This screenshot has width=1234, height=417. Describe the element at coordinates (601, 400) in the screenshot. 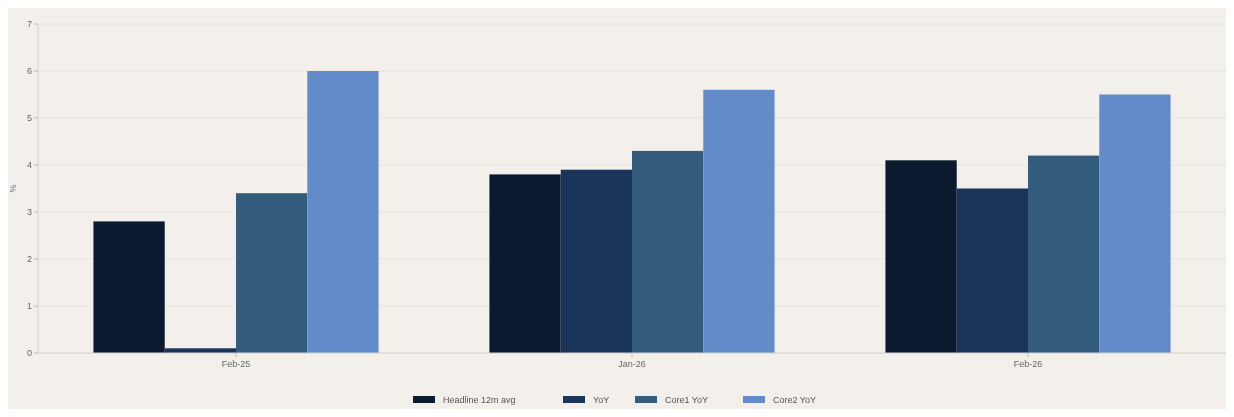

I see `legend-label: YoY` at that location.